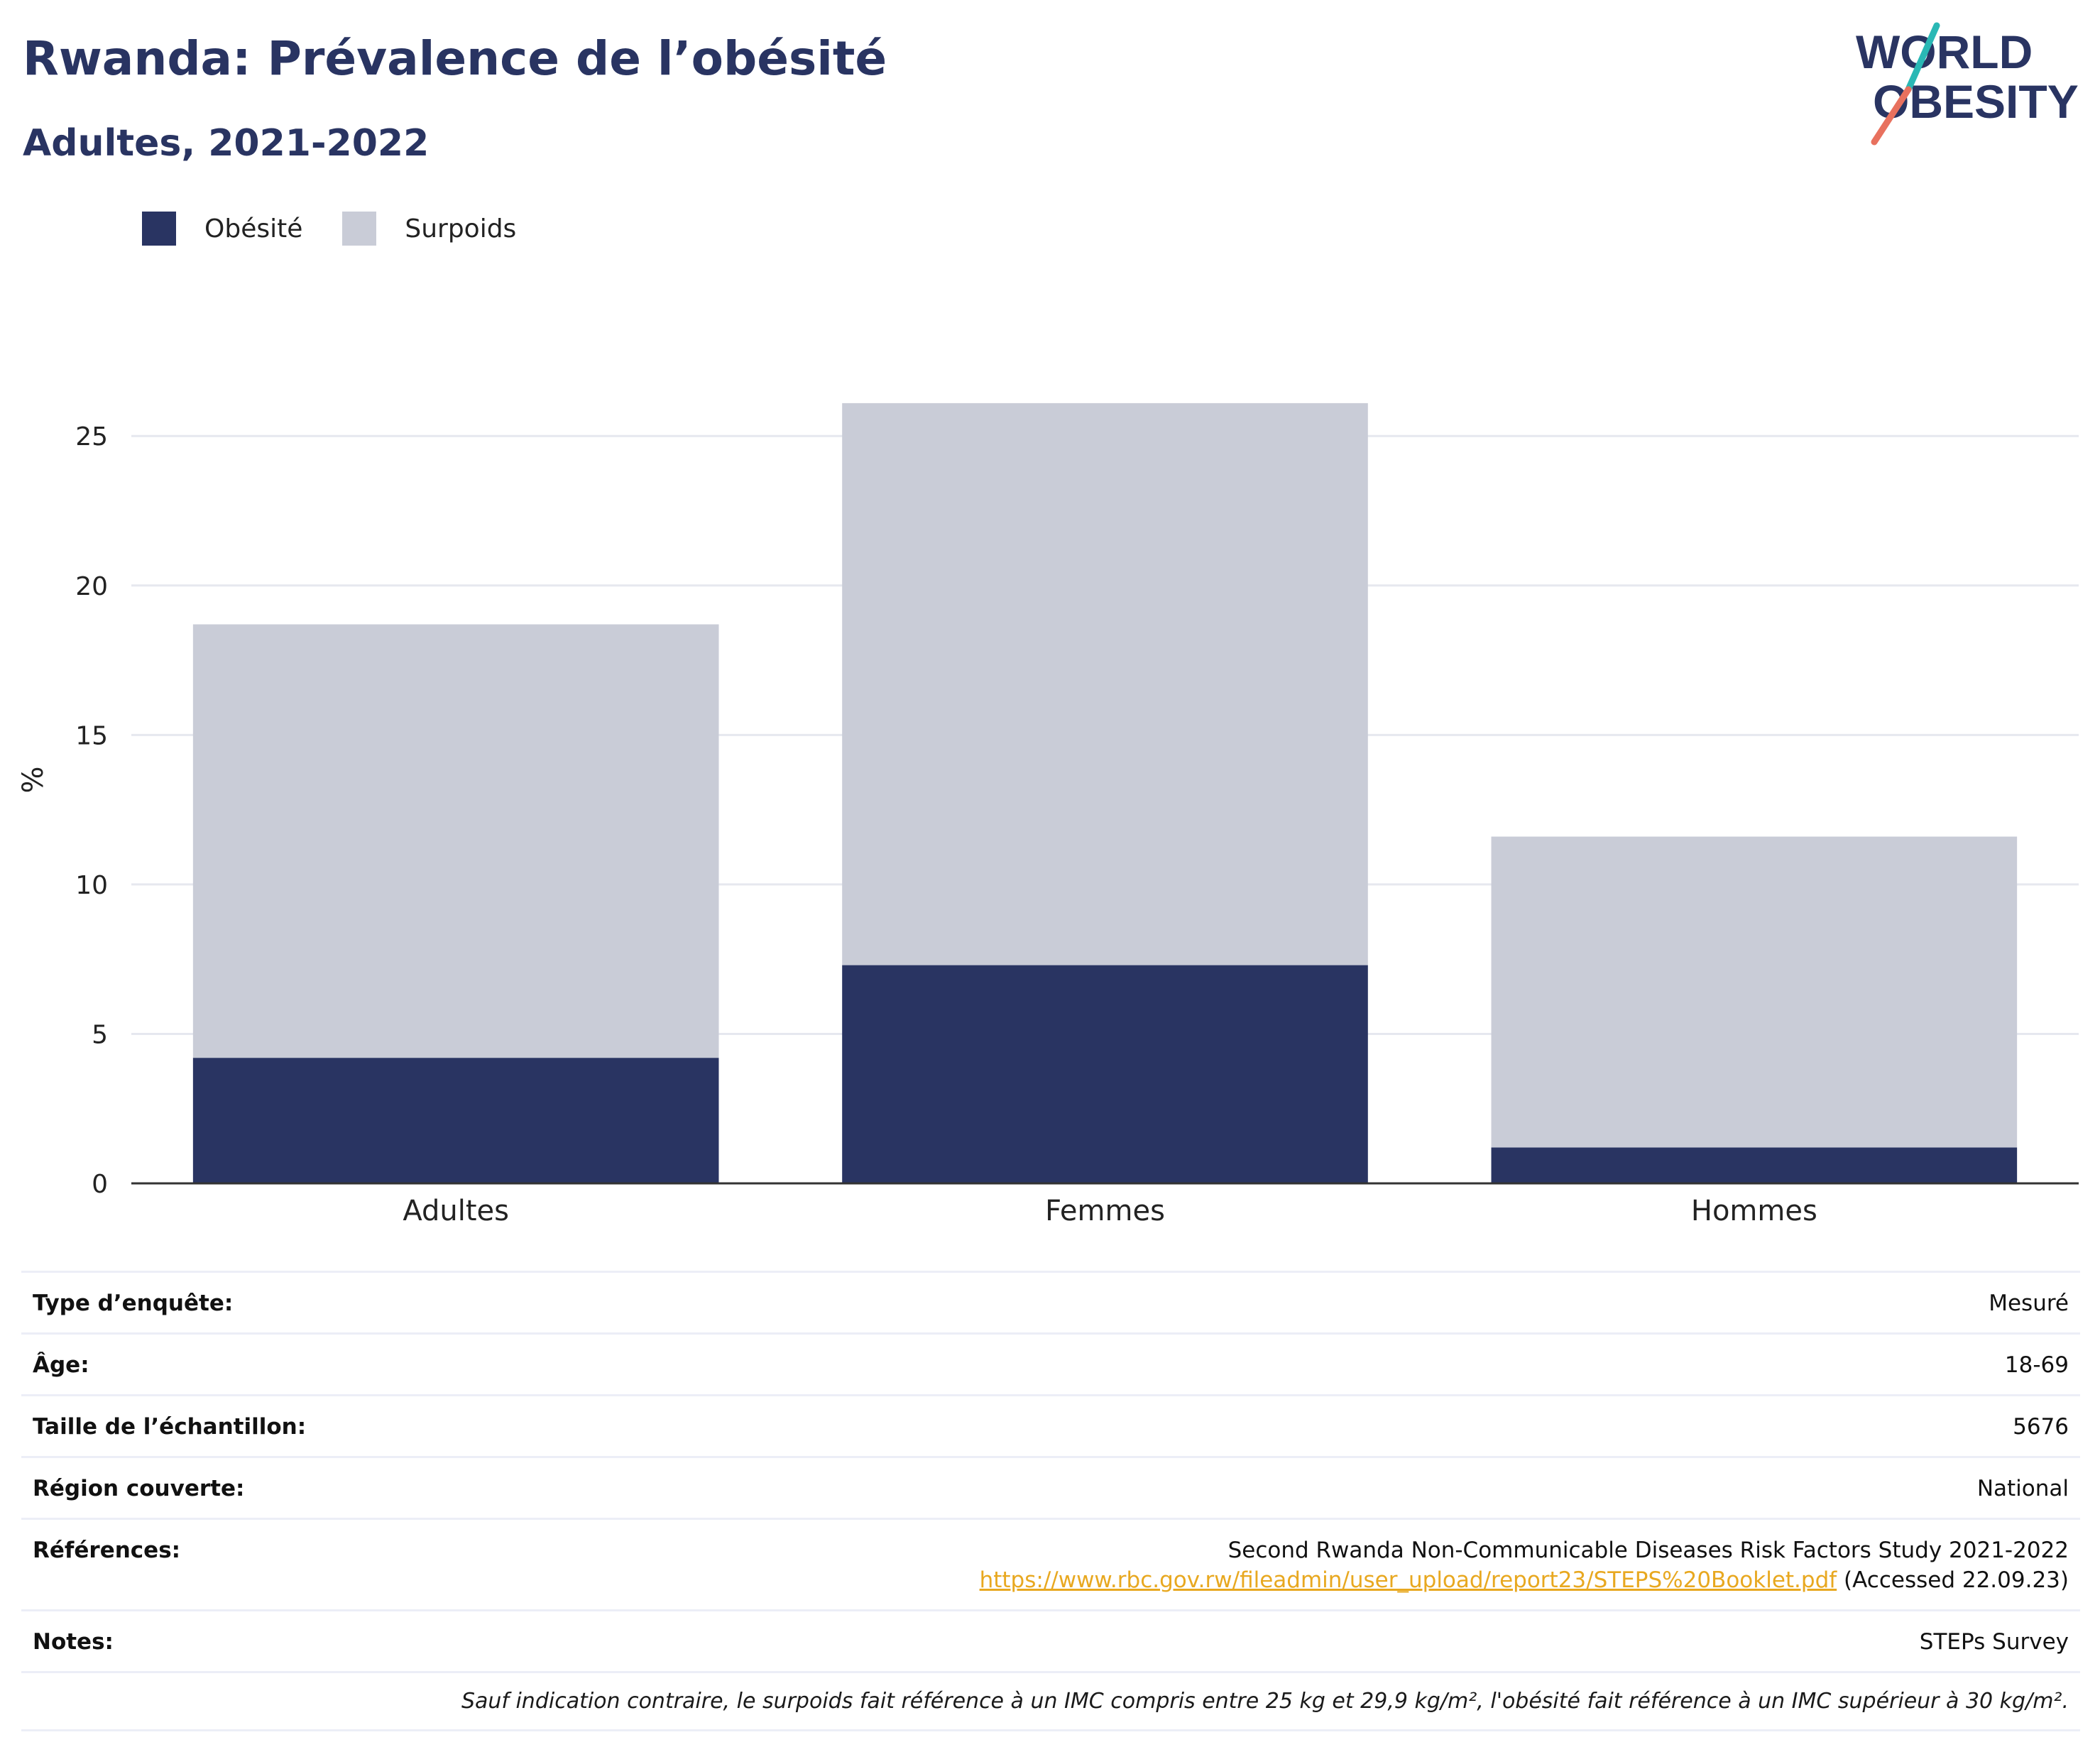  I want to click on info-label: Taille de l’échantillon:, so click(170, 1427).